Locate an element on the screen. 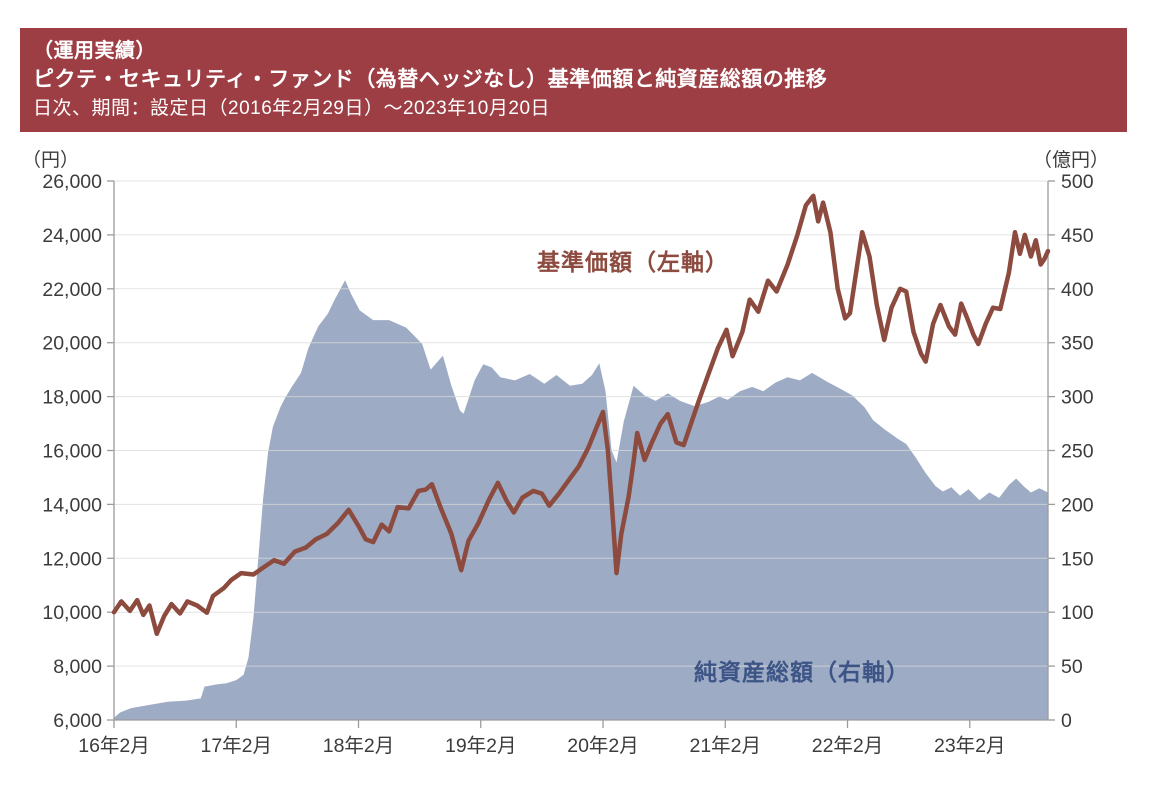  right-axis-unit: （億円） is located at coordinates (1071, 160).